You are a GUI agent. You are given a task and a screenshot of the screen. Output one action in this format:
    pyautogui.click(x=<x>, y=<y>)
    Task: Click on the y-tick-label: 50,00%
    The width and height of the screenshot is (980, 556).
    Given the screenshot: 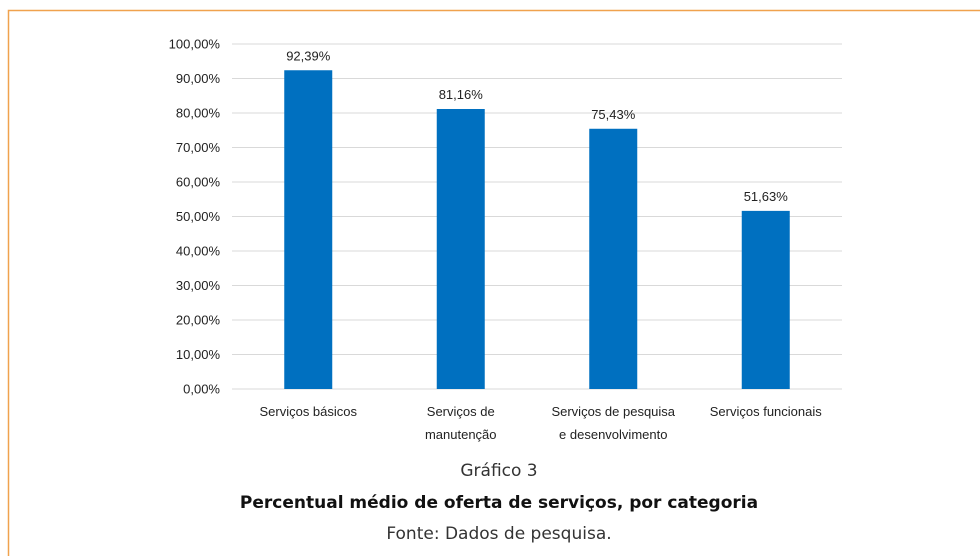 What is the action you would take?
    pyautogui.click(x=198, y=216)
    